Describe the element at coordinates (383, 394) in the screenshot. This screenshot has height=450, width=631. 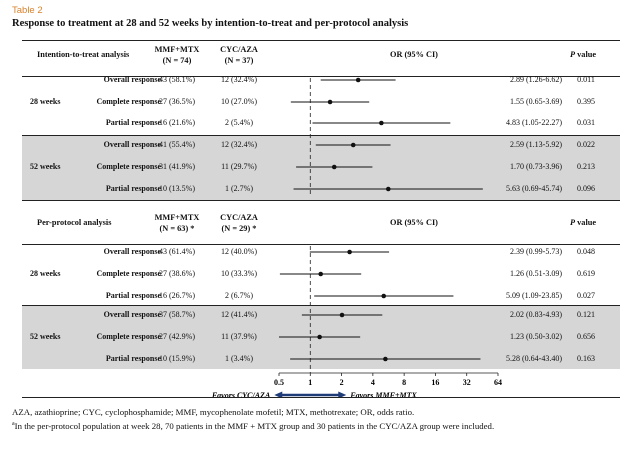
I see `favors-right-label: Favors MMF+MTX` at that location.